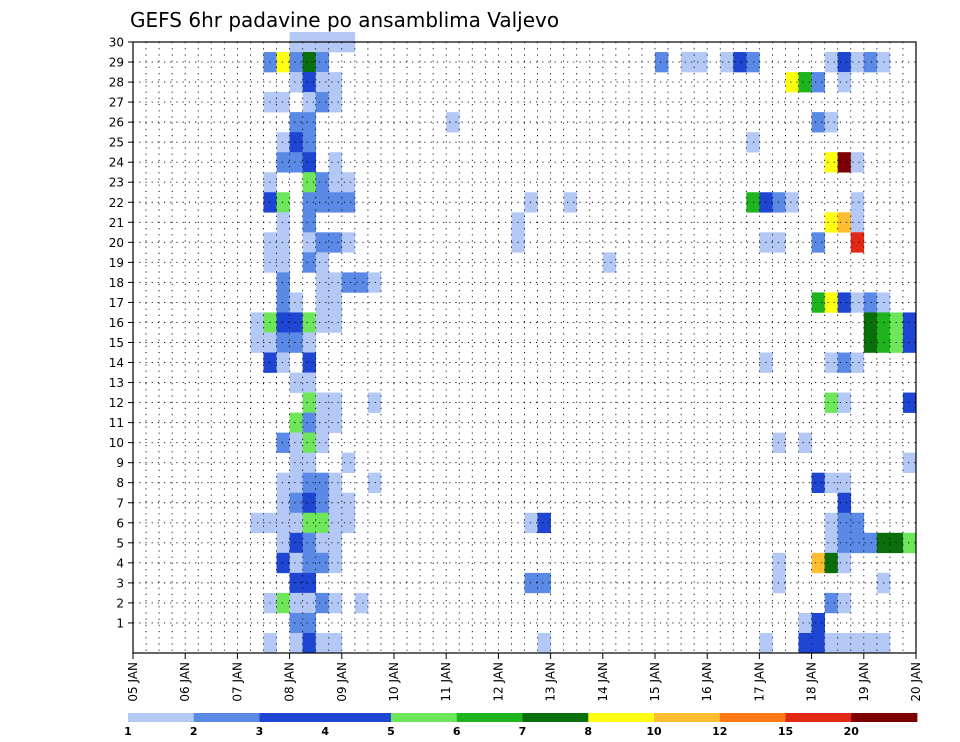 The image size is (960, 742). Describe the element at coordinates (290, 682) in the screenshot. I see `x-tick-label: 08 JAN` at that location.